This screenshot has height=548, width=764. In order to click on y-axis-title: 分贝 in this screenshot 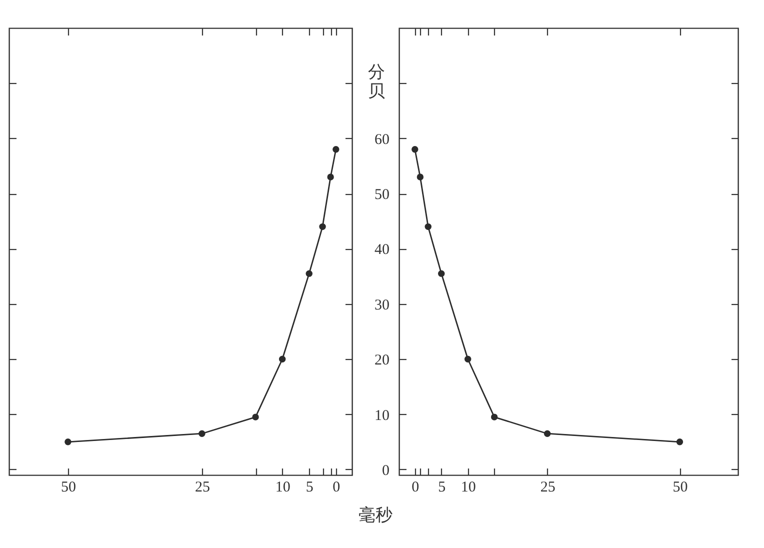, I will do `click(376, 81)`.